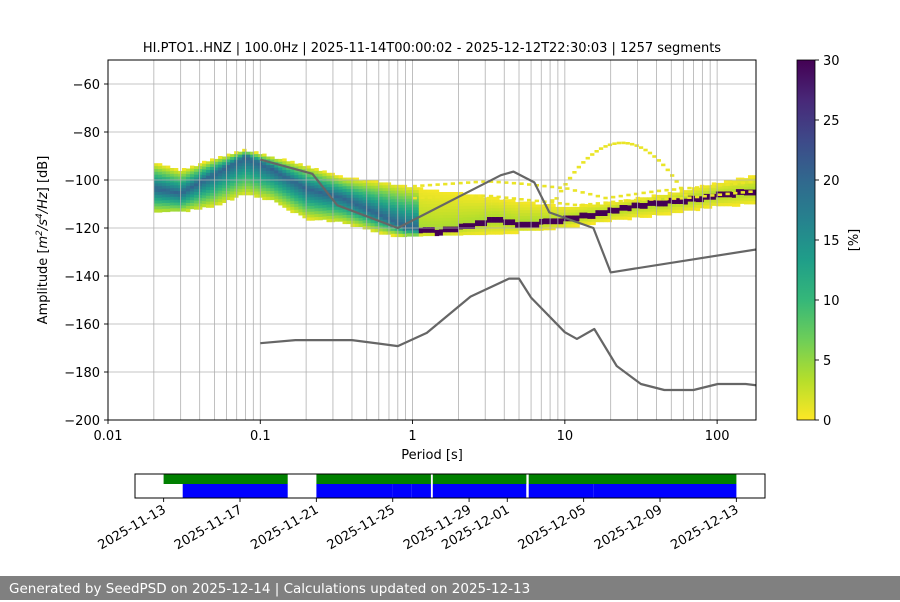 The image size is (900, 602). Describe the element at coordinates (86, 85) in the screenshot. I see `y-tick-label: −60` at that location.